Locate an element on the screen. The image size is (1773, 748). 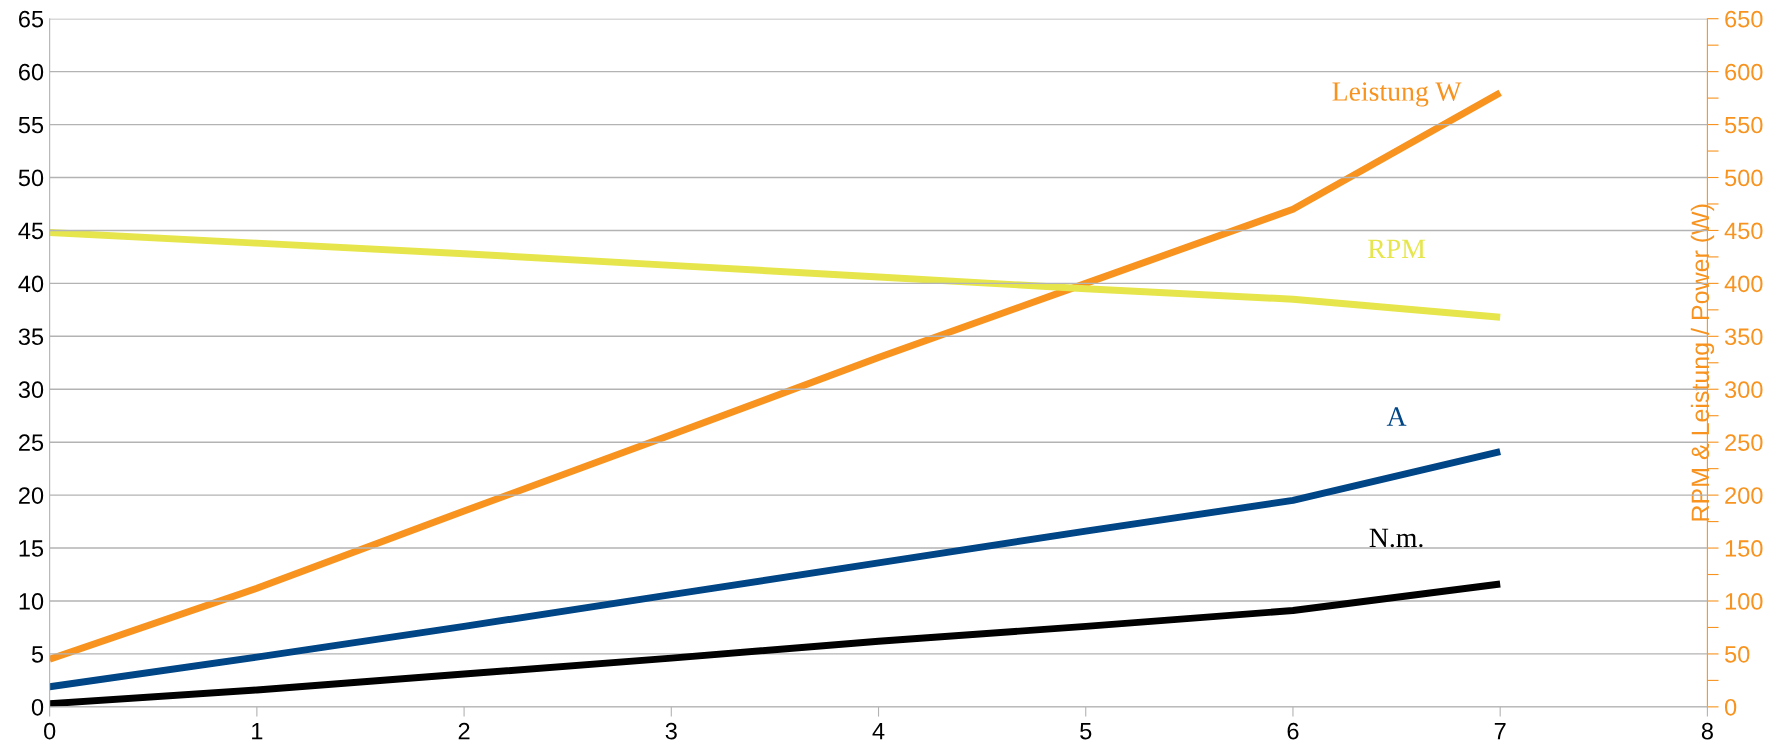
y2-tick-label: 350 is located at coordinates (1743, 337).